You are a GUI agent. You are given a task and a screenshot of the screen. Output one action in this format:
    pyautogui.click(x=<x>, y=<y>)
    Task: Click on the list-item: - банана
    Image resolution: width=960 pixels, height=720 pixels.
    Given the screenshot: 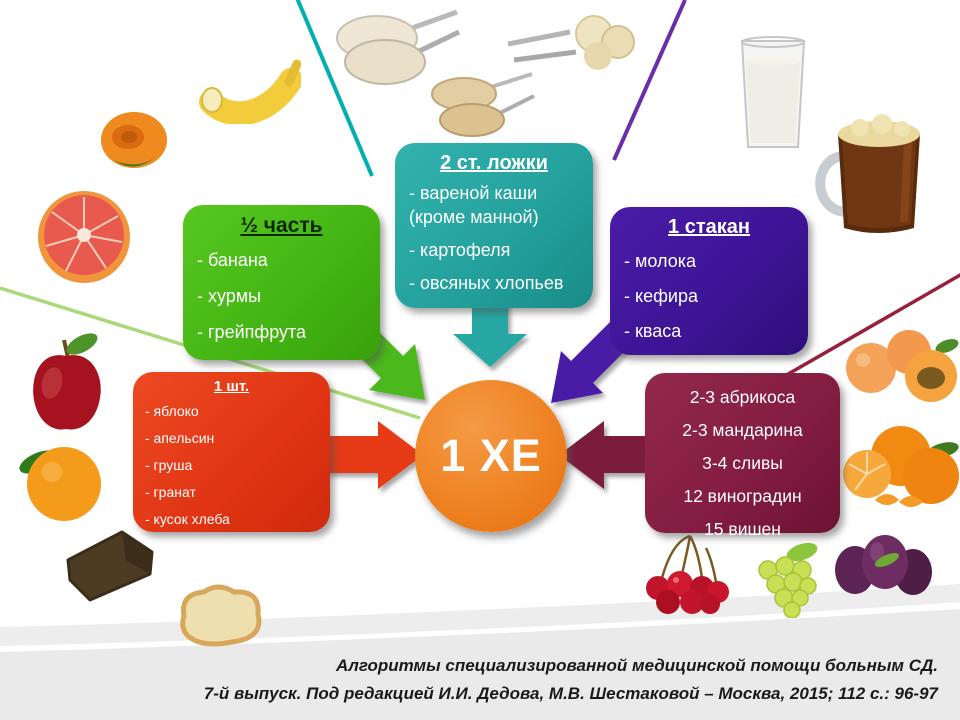 What is the action you would take?
    pyautogui.click(x=232, y=260)
    